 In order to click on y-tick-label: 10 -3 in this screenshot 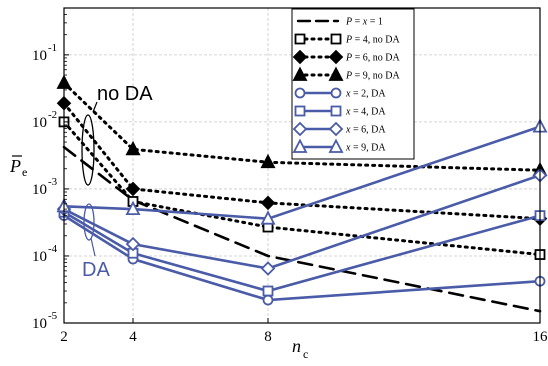, I will do `click(45, 187)`.